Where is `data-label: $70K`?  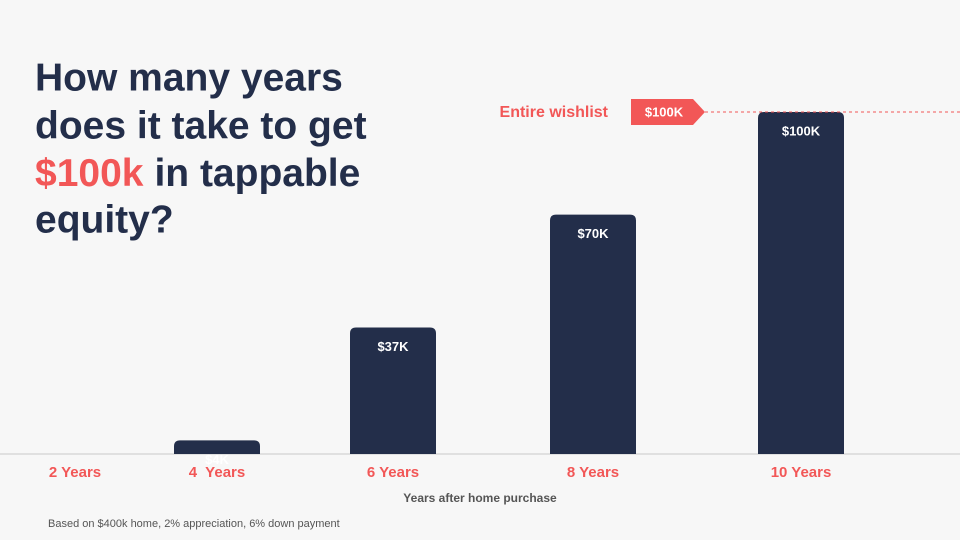 data-label: $70K is located at coordinates (593, 233).